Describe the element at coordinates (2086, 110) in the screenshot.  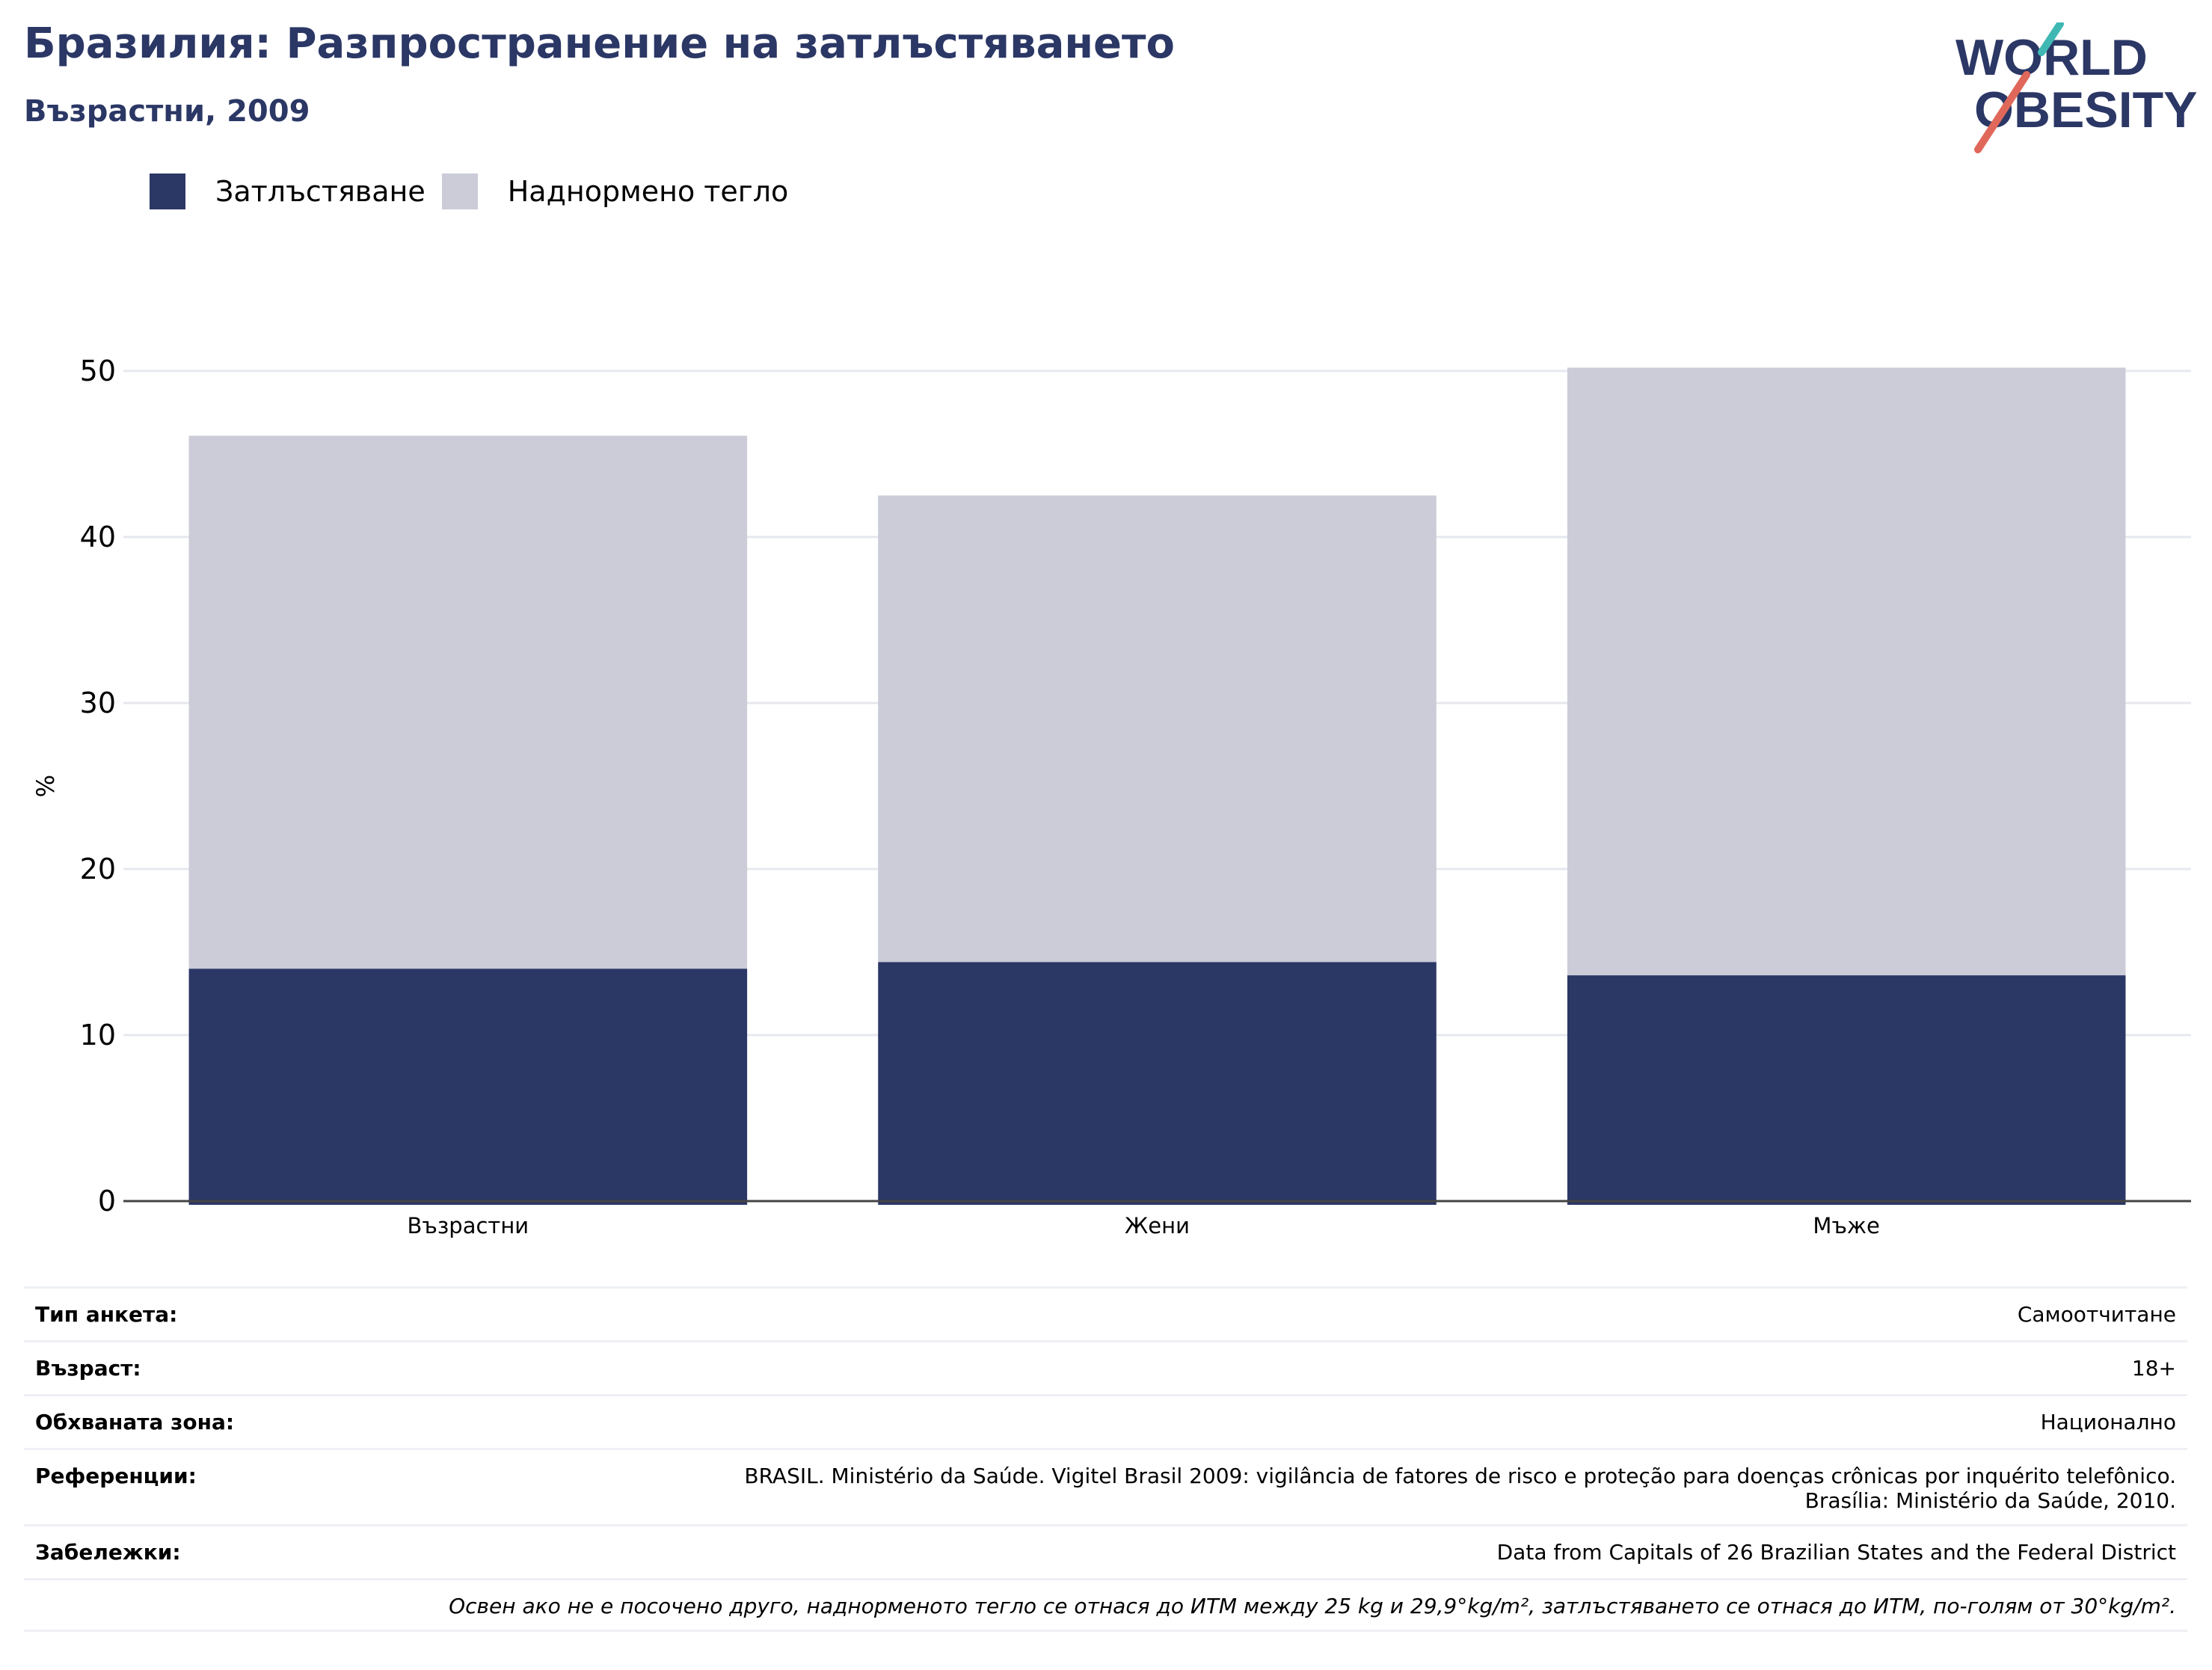
I see `logo-text-obesity: OBESITY` at that location.